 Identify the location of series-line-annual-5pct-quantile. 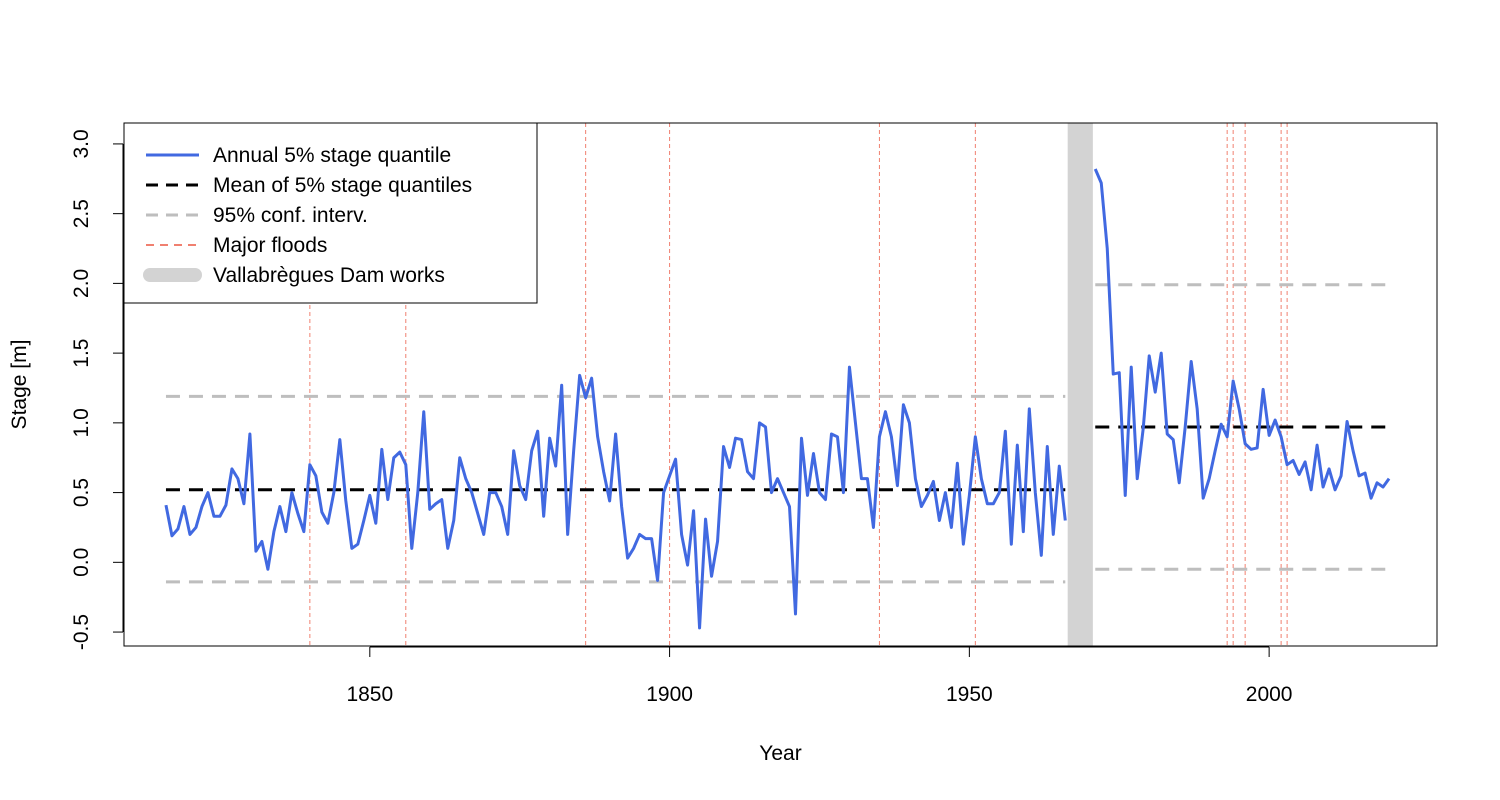
(1242, 334).